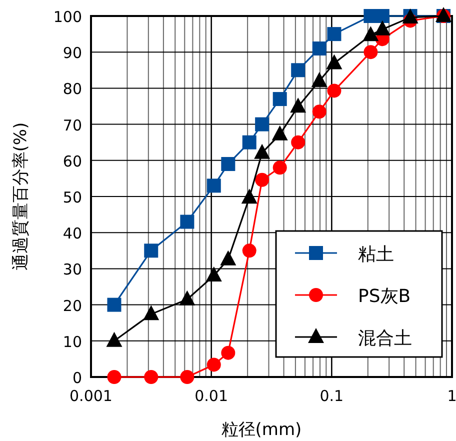 The height and width of the screenshot is (441, 456). Describe the element at coordinates (72, 305) in the screenshot. I see `y-tick-label: 20` at that location.